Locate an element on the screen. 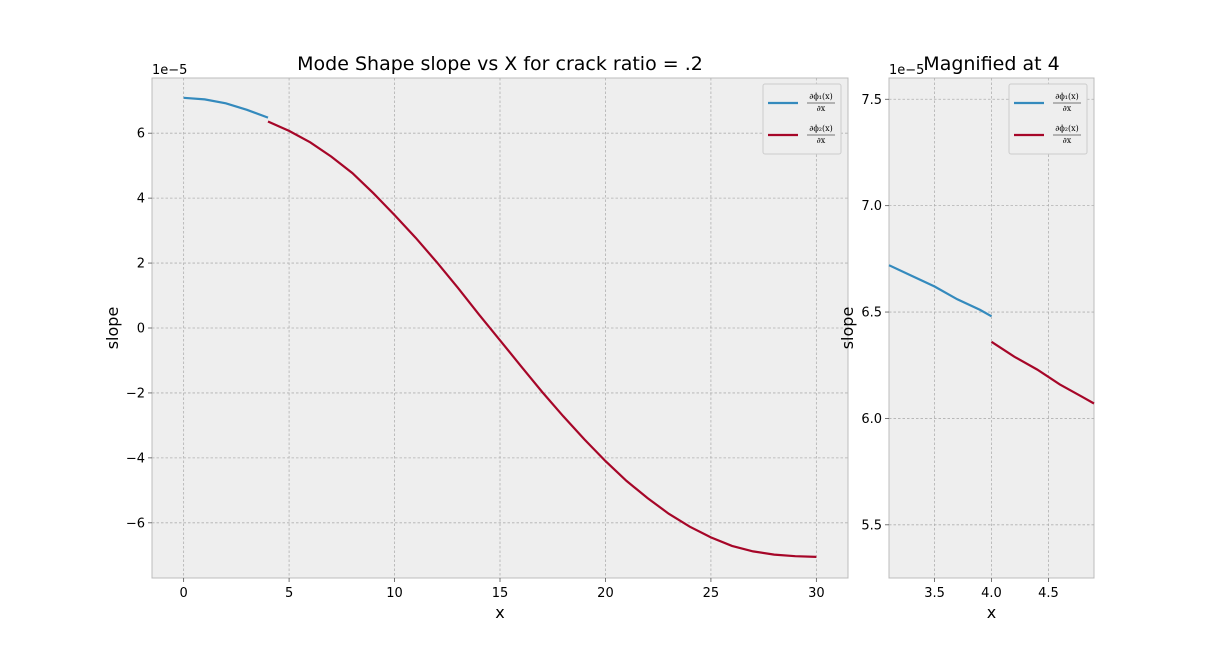 The width and height of the screenshot is (1215, 650). main-y-axis-label: slope is located at coordinates (112, 328).